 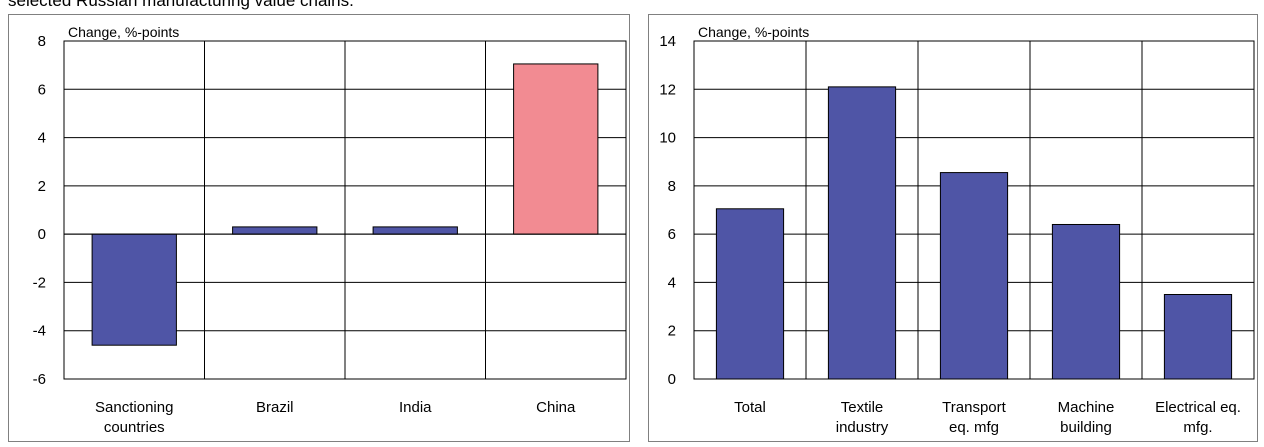 I want to click on bar-total, so click(x=750, y=294).